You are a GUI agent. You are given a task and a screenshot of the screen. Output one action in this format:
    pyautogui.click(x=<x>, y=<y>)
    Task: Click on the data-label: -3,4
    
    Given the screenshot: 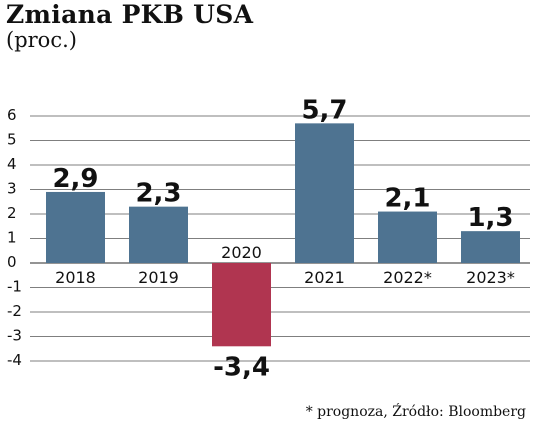 What is the action you would take?
    pyautogui.click(x=241, y=367)
    